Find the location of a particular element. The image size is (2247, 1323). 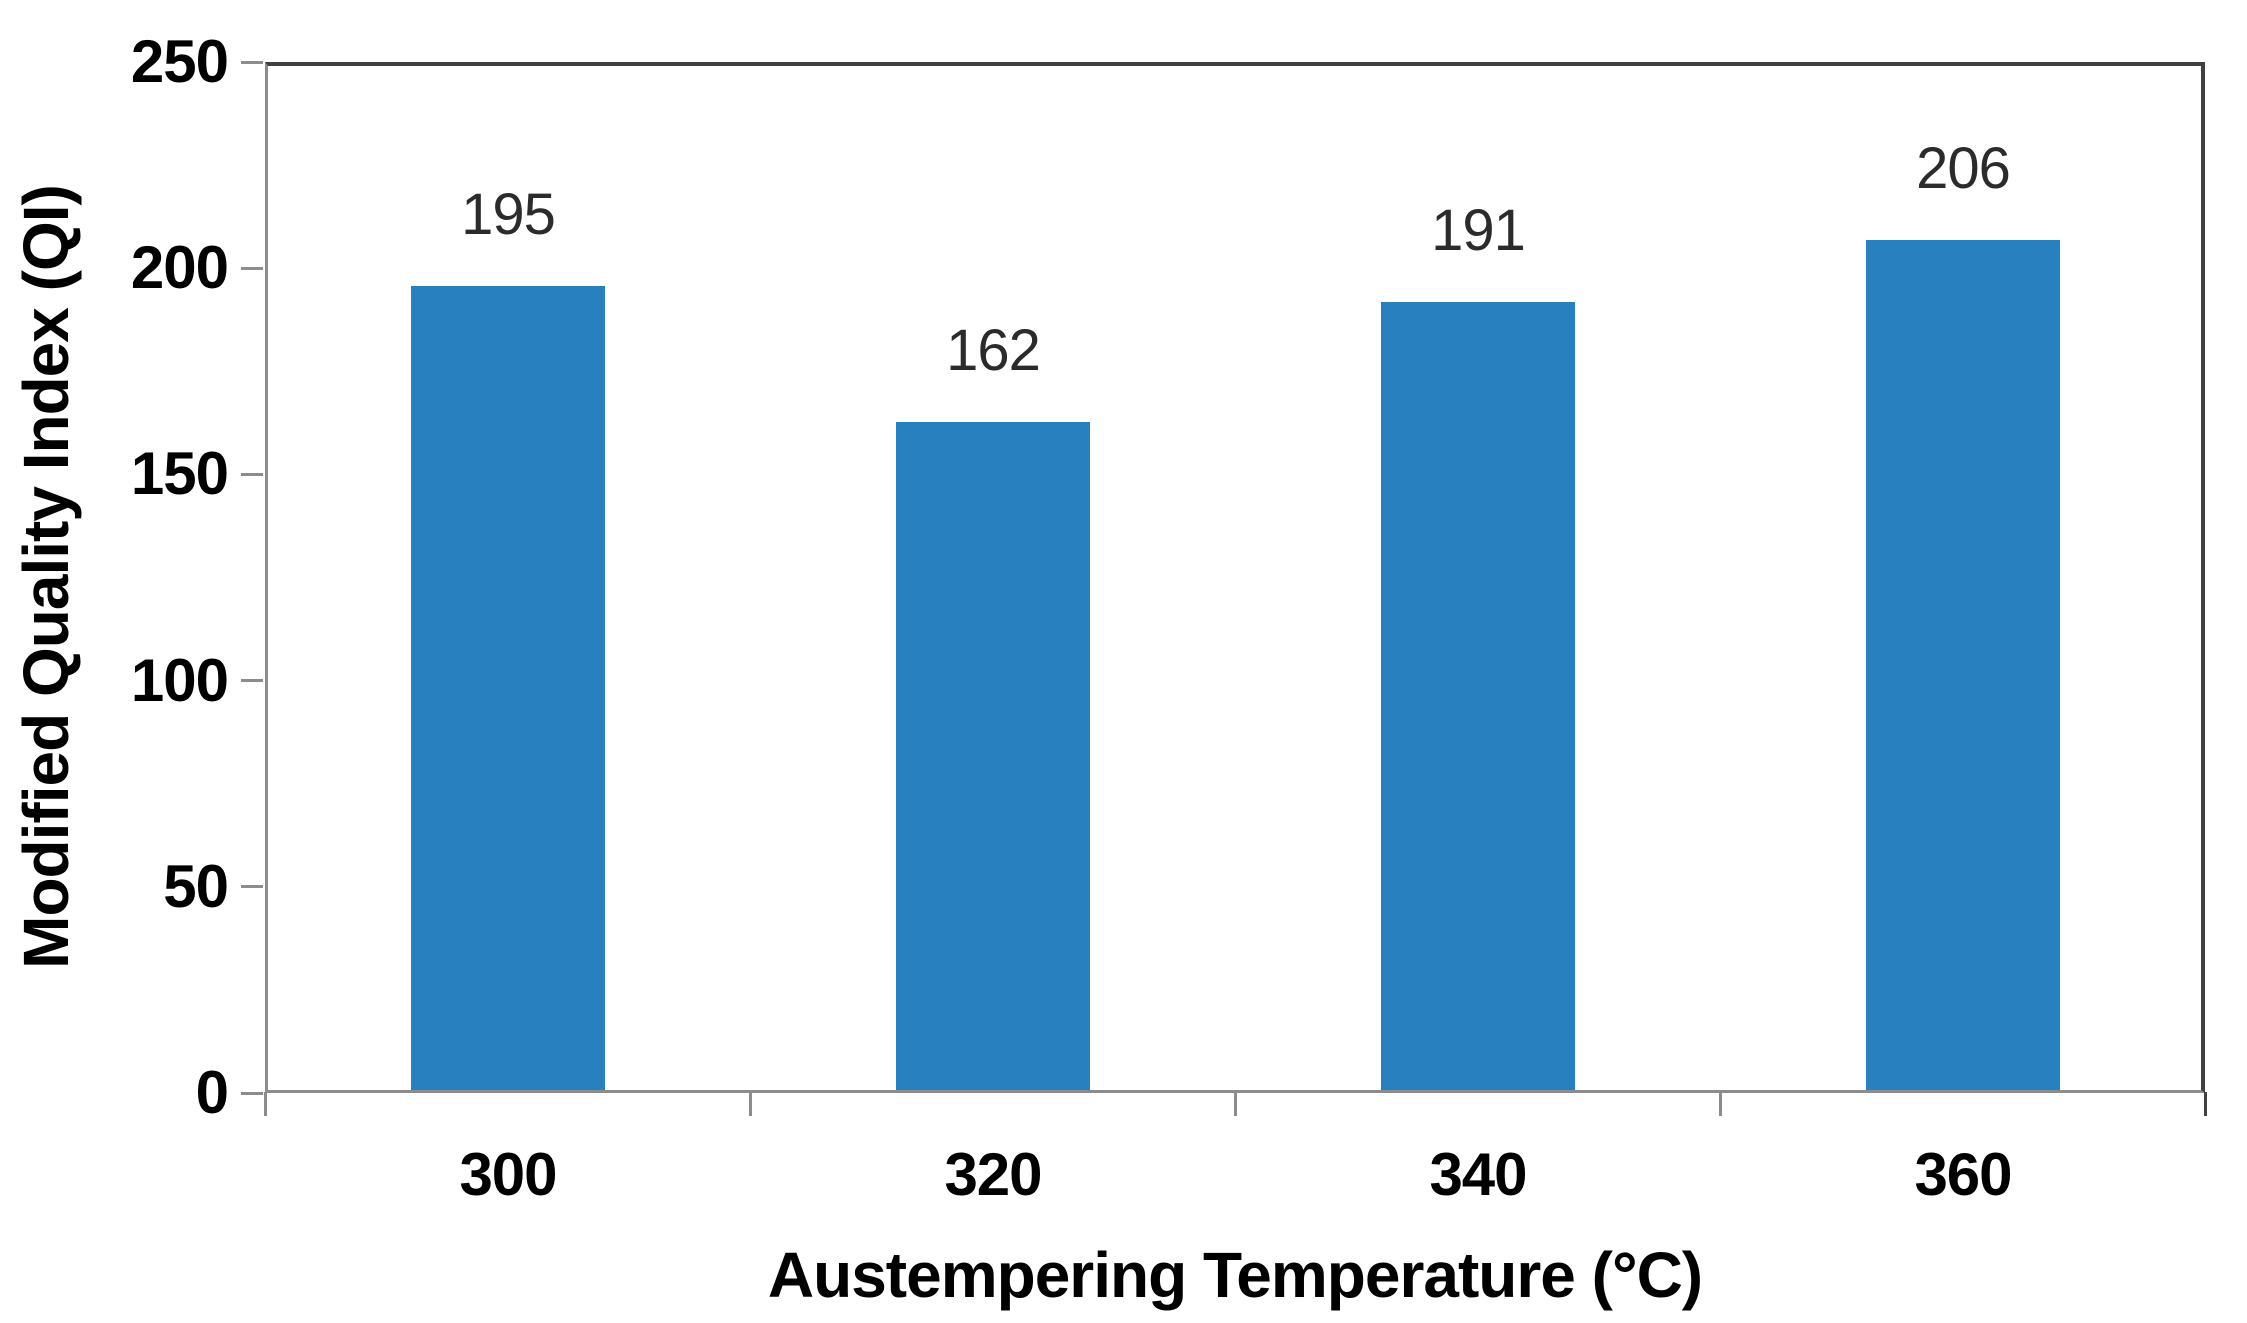

x-tick-label: 340 is located at coordinates (1478, 1174).